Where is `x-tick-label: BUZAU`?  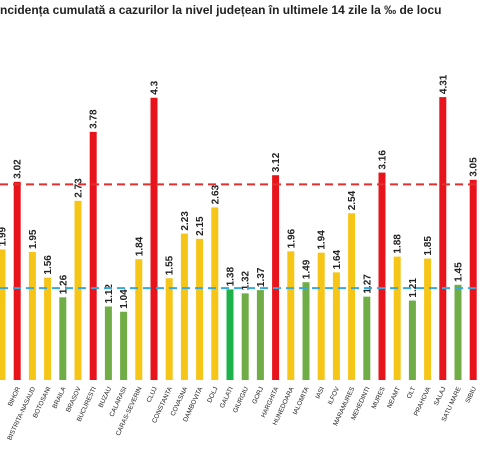 x-tick-label: BUZAU is located at coordinates (106, 397).